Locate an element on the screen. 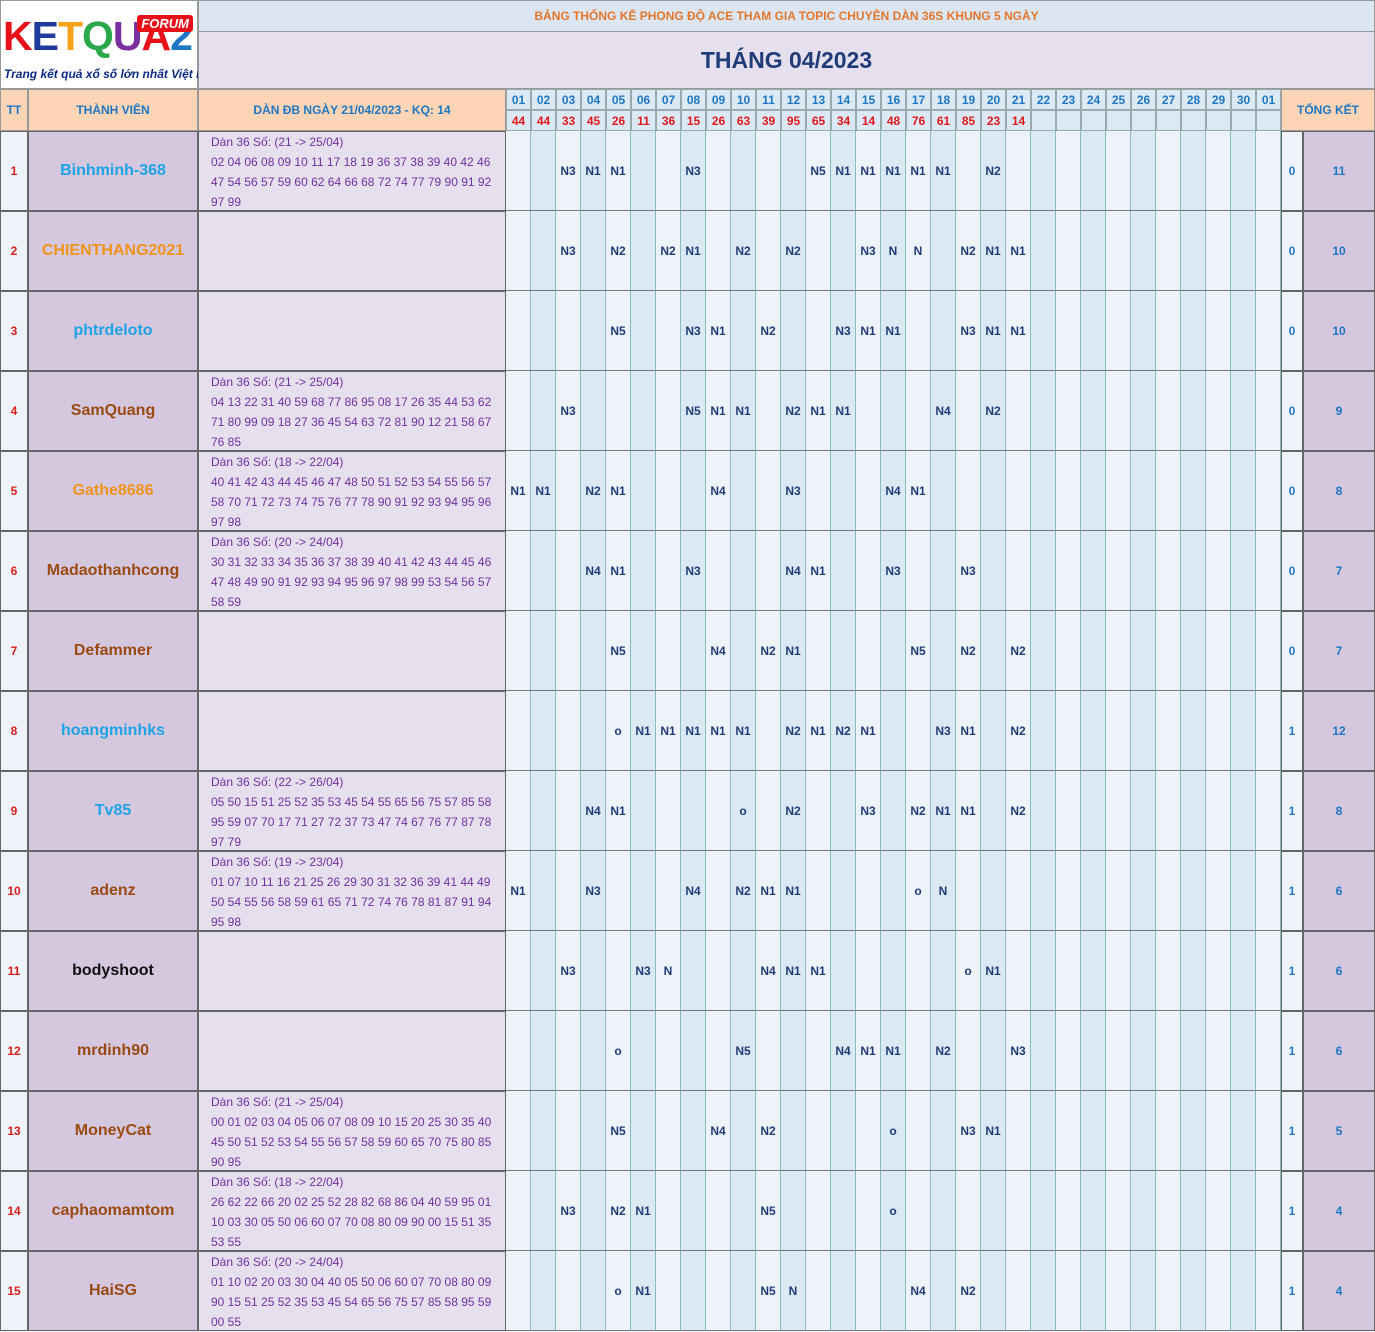 Image resolution: width=1375 pixels, height=1332 pixels. summary-count-a: 0 is located at coordinates (1292, 331).